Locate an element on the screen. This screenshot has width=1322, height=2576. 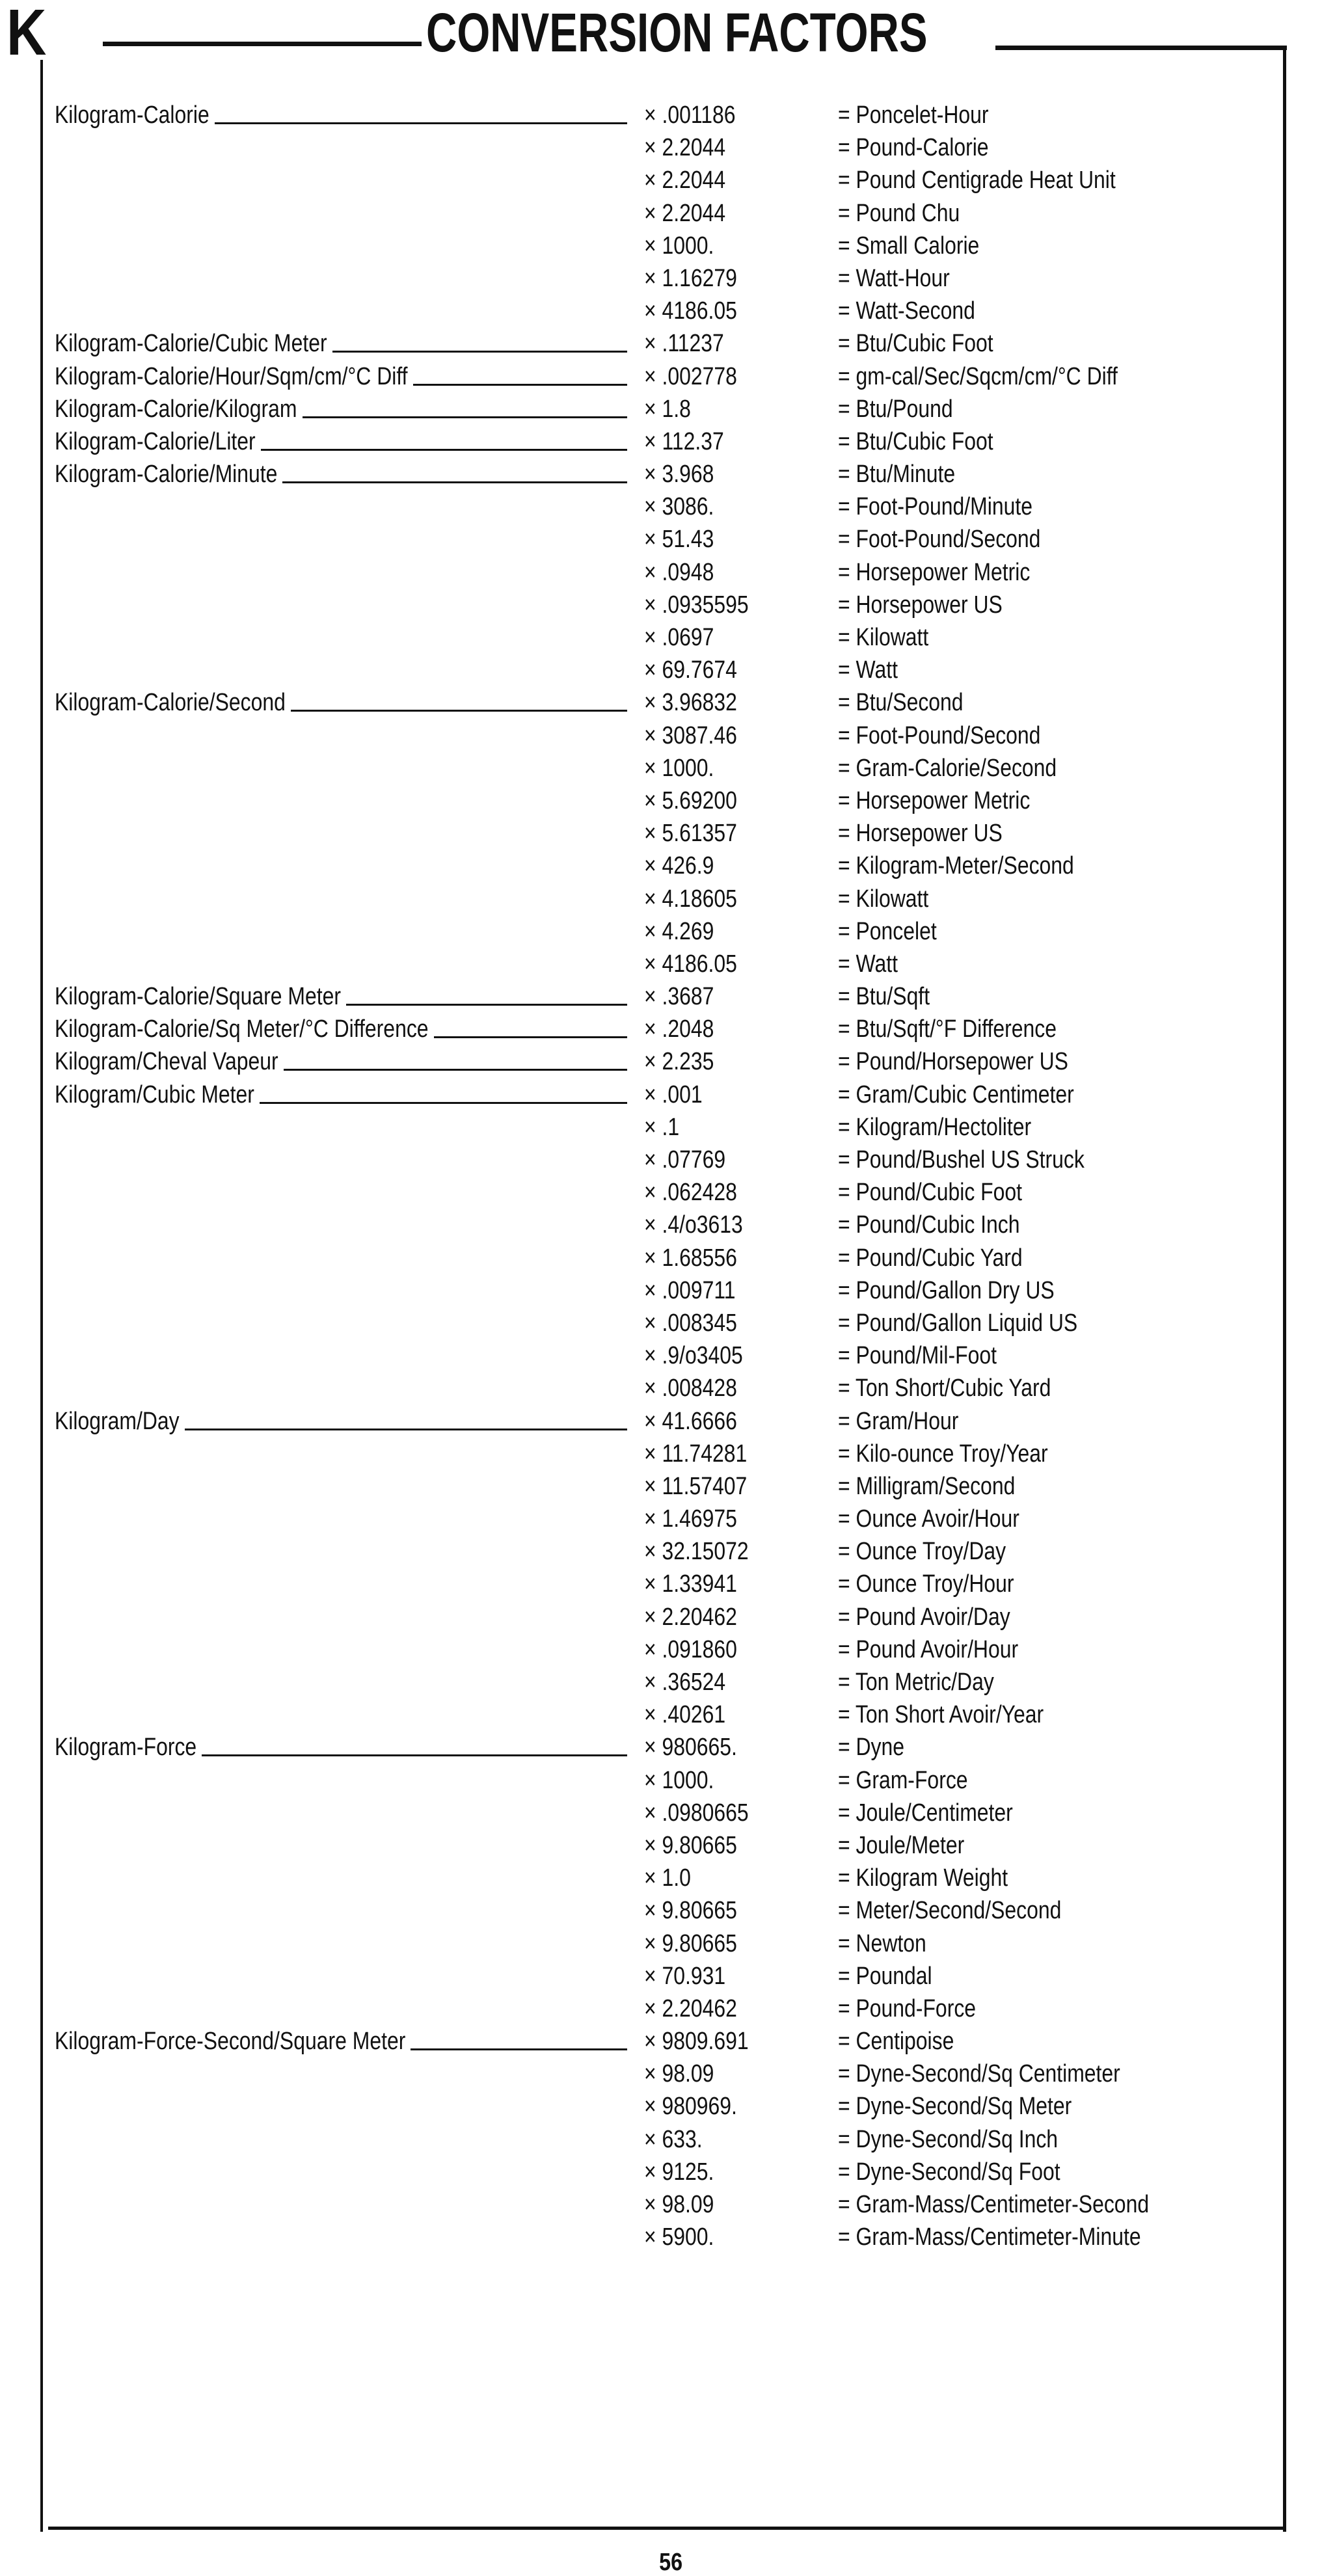
unit-to-label: = Small Calorie is located at coordinates (909, 246).